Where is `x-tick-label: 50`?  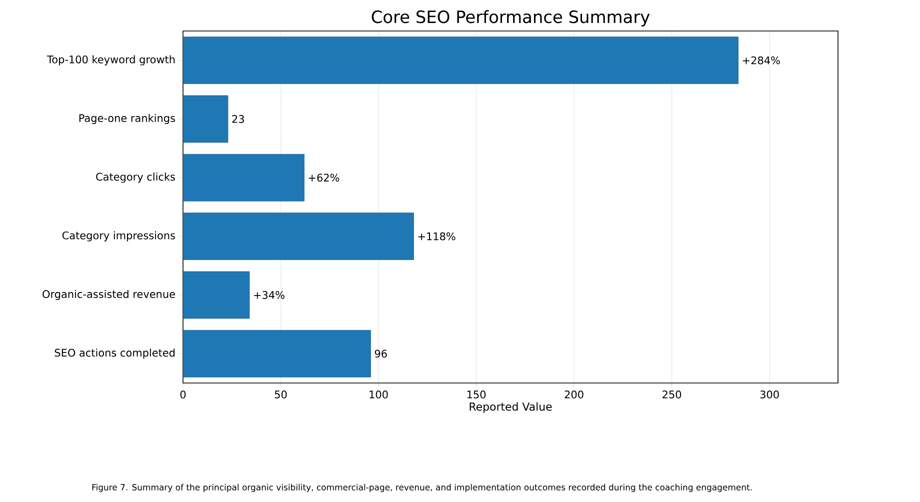 x-tick-label: 50 is located at coordinates (280, 394).